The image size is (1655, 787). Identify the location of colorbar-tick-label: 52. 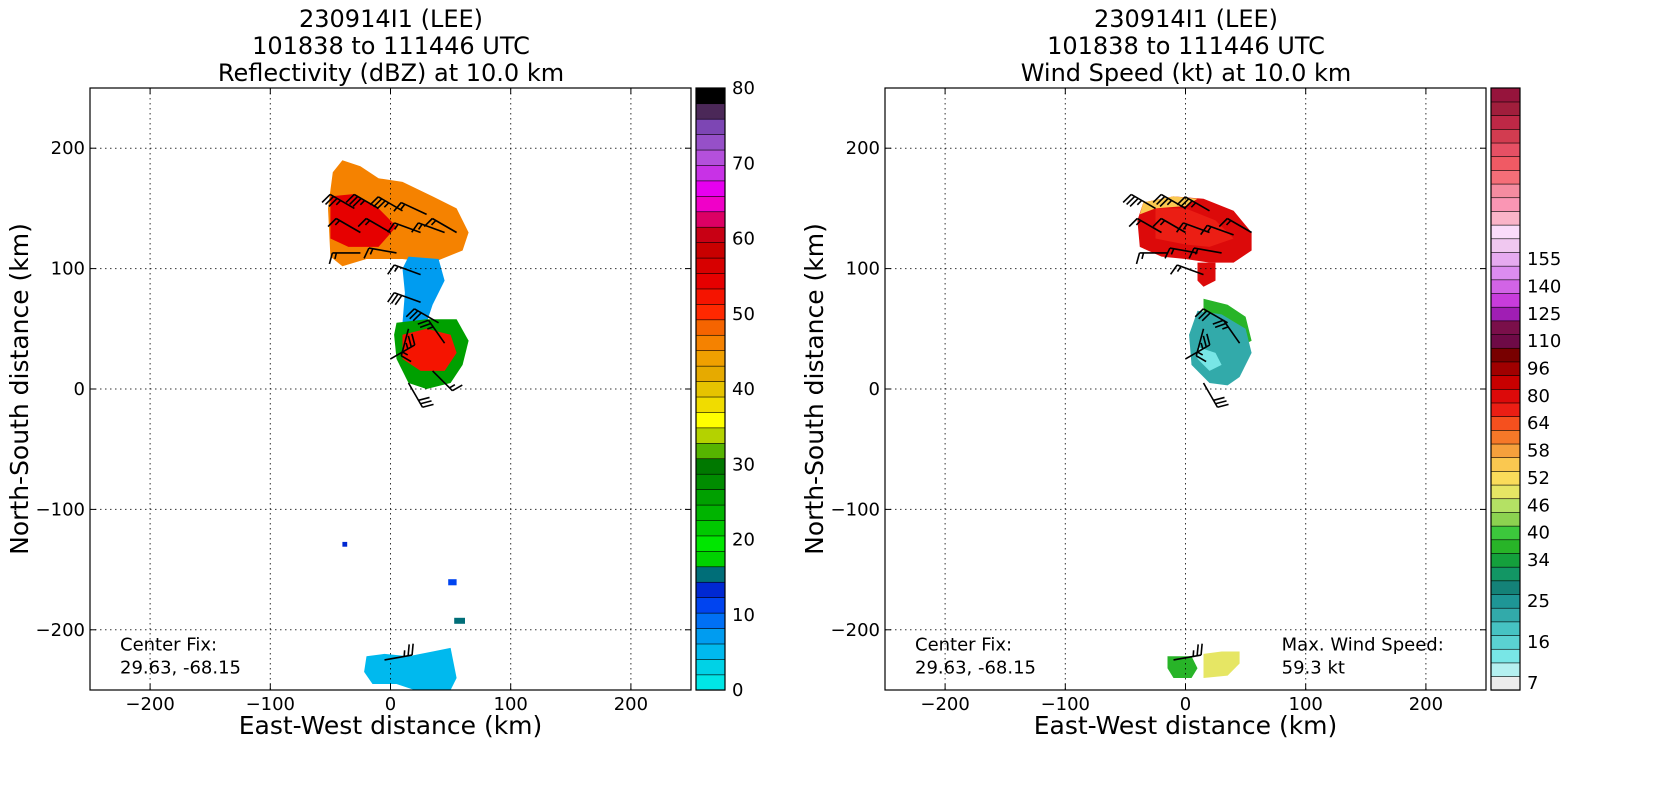
(1538, 478).